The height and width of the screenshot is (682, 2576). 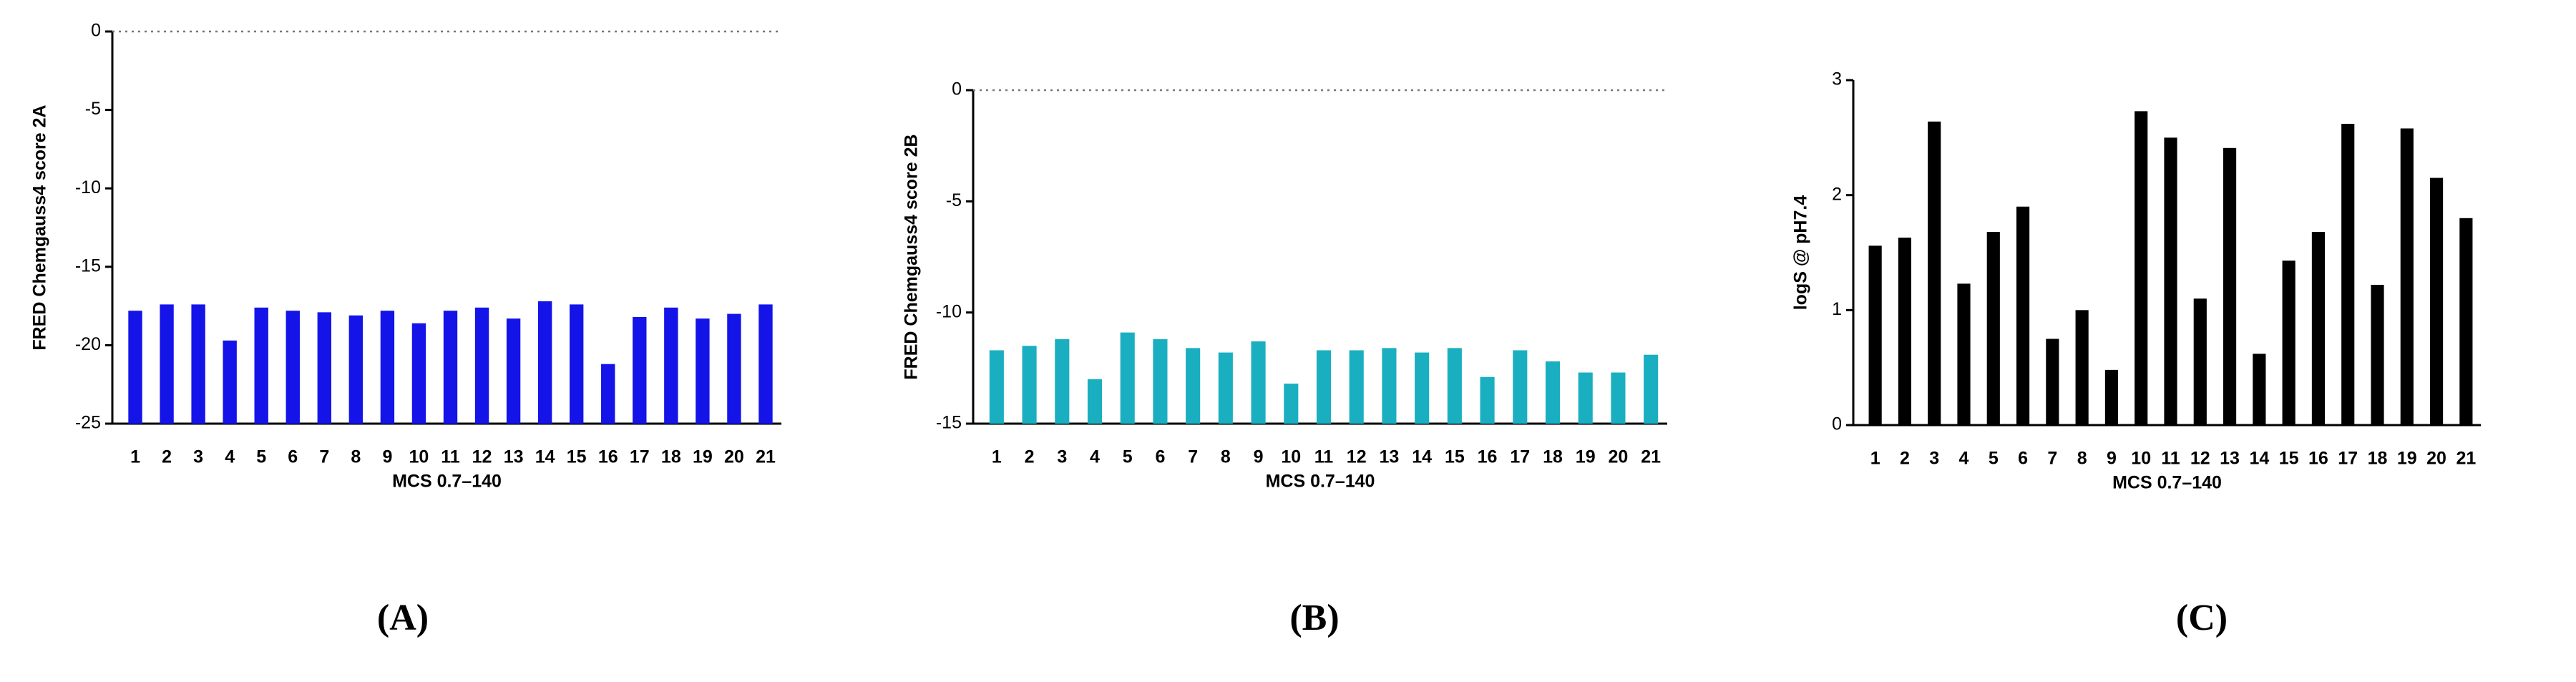 I want to click on x-tick-label: 17, so click(x=2348, y=459).